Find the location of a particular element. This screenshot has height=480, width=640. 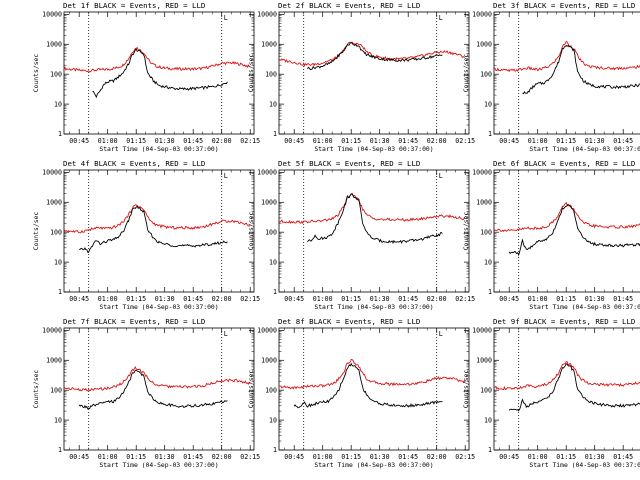

panel-title: Det 8f BLACK = Events, RED = LLD is located at coordinates (349, 321).